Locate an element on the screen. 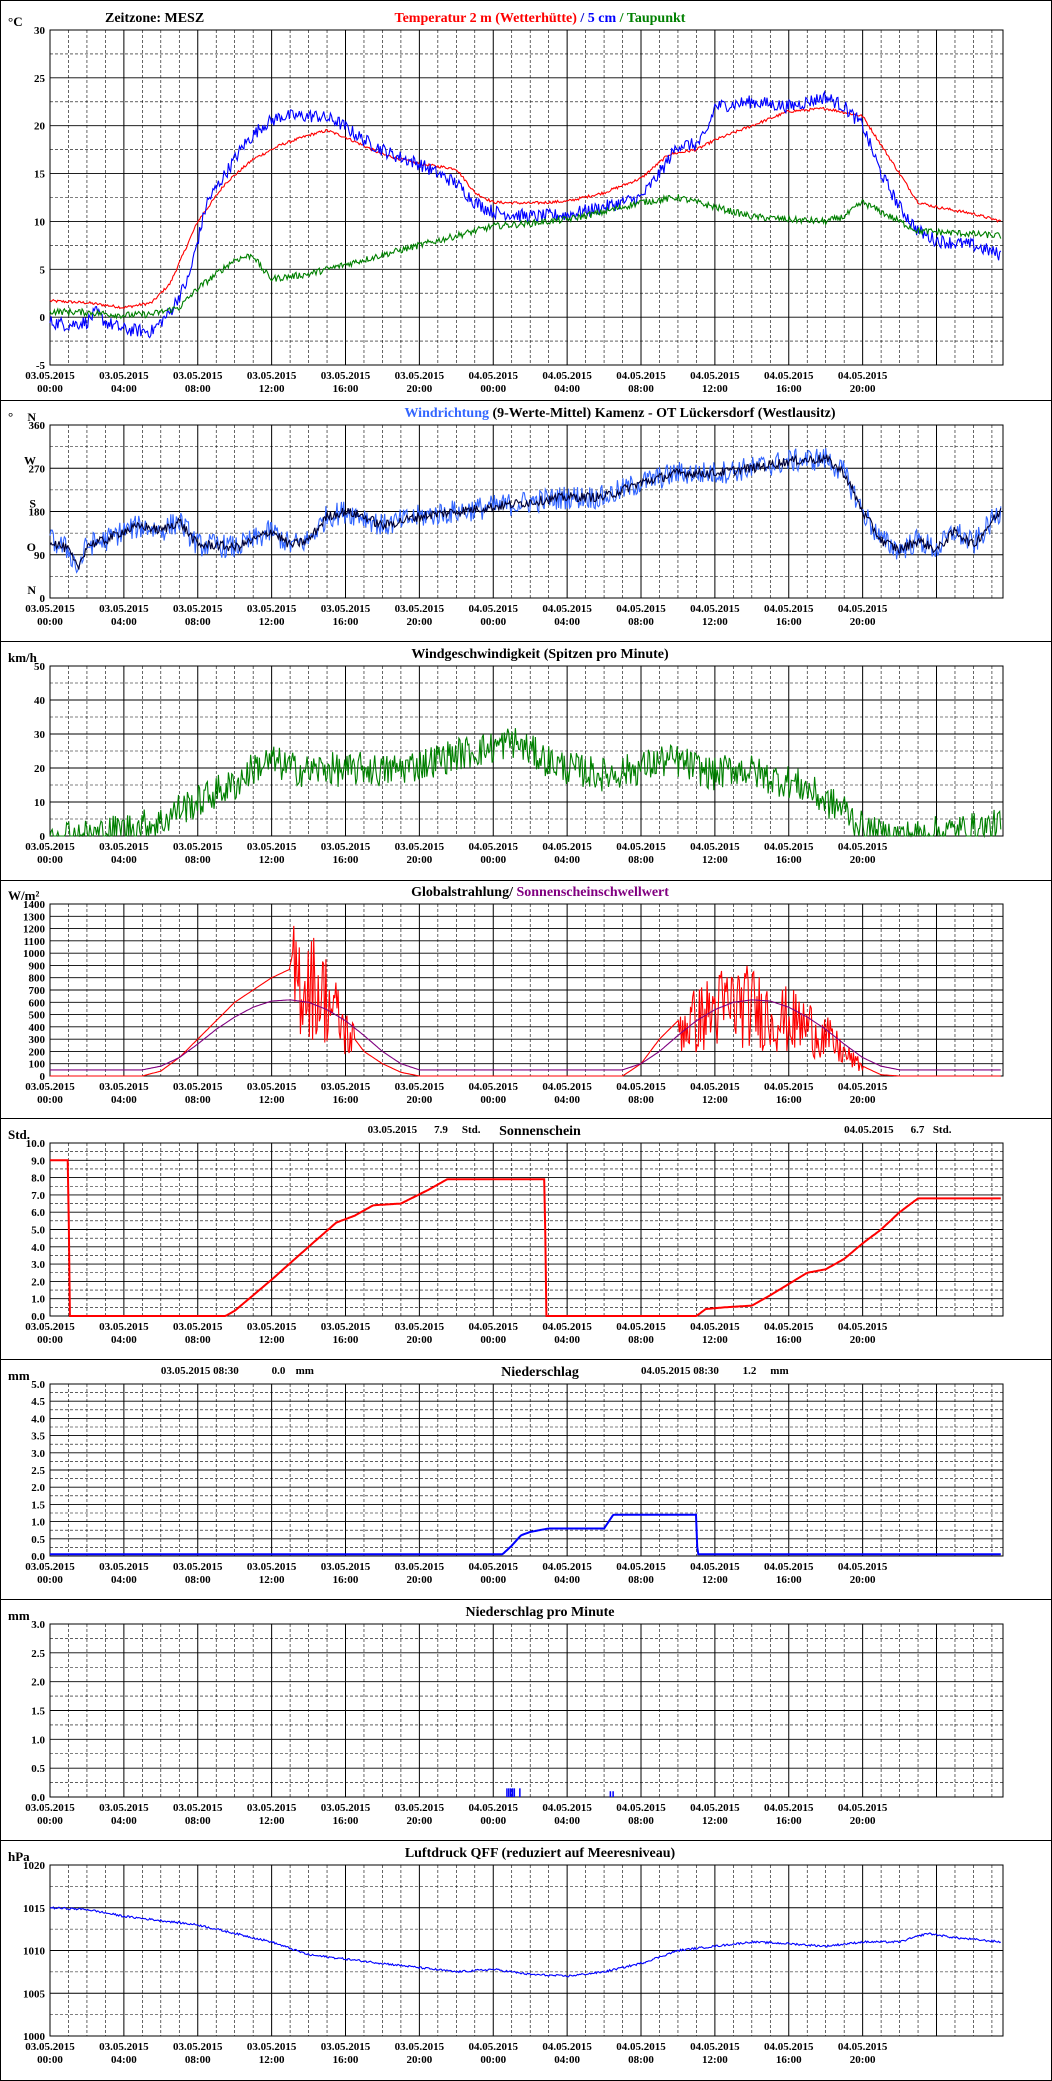 The width and height of the screenshot is (1052, 2081). title-part: Niederschlag pro Minute is located at coordinates (539, 1612).